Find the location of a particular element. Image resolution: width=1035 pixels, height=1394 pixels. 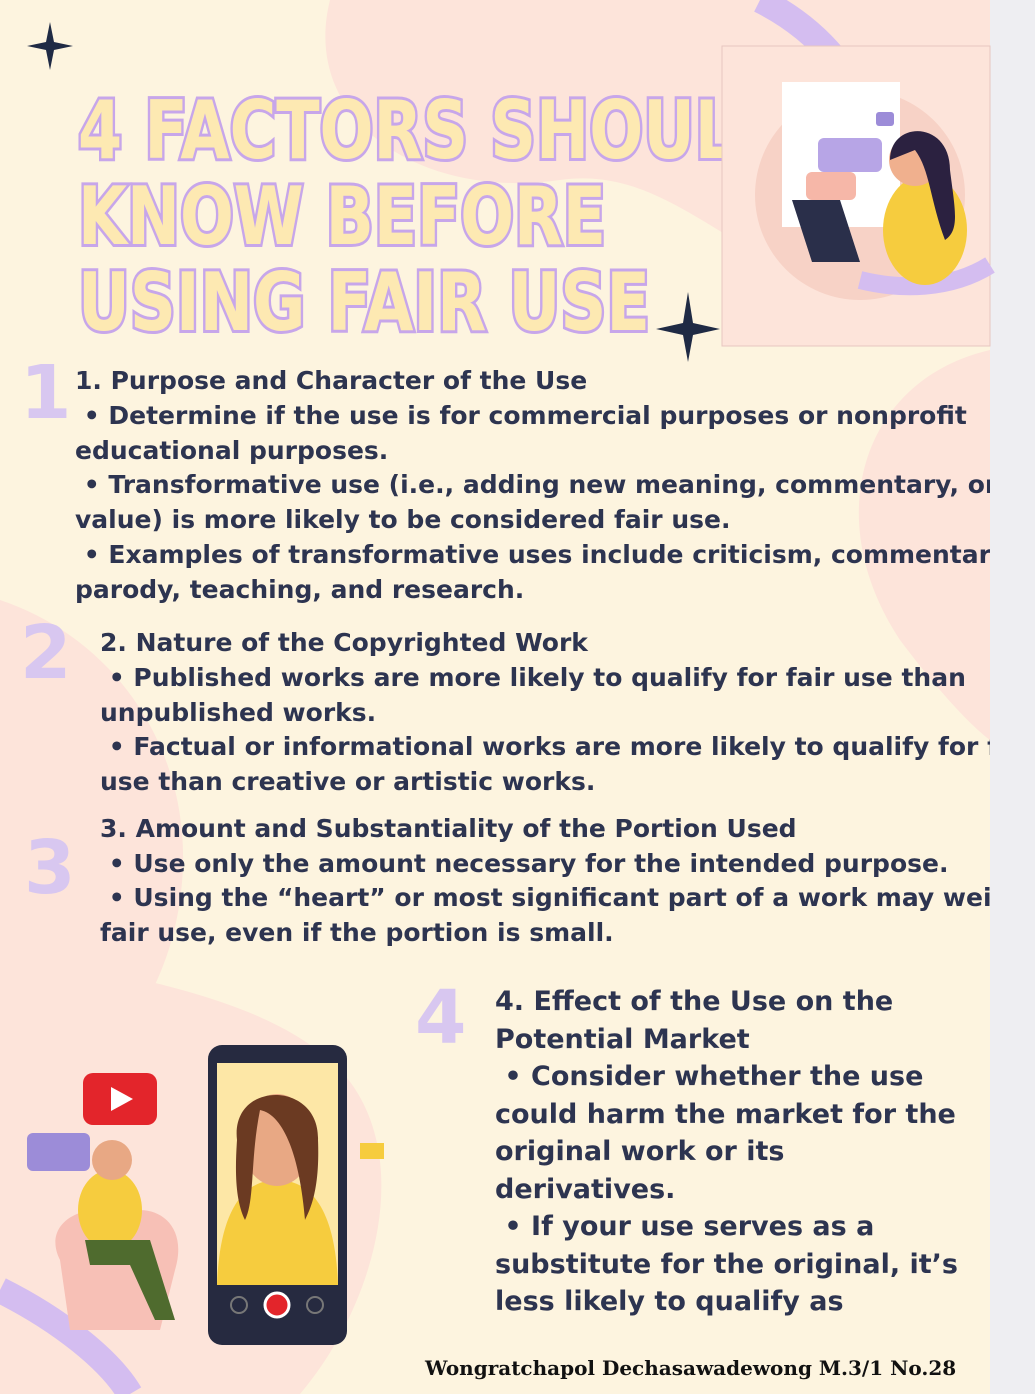

section-text: parody, teaching, and research. is located at coordinates (300, 589).